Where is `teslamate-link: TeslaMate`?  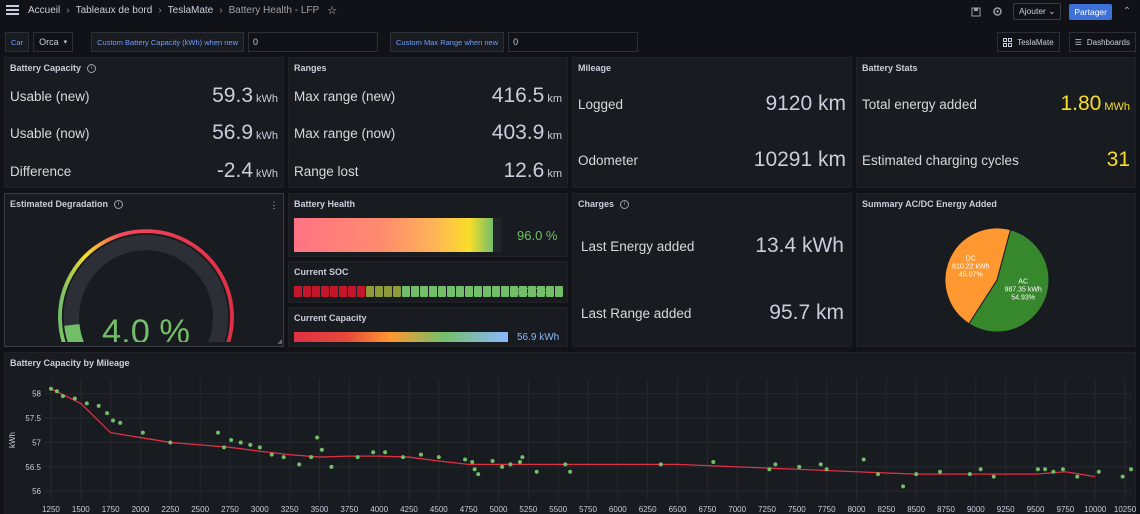 teslamate-link: TeslaMate is located at coordinates (1028, 42).